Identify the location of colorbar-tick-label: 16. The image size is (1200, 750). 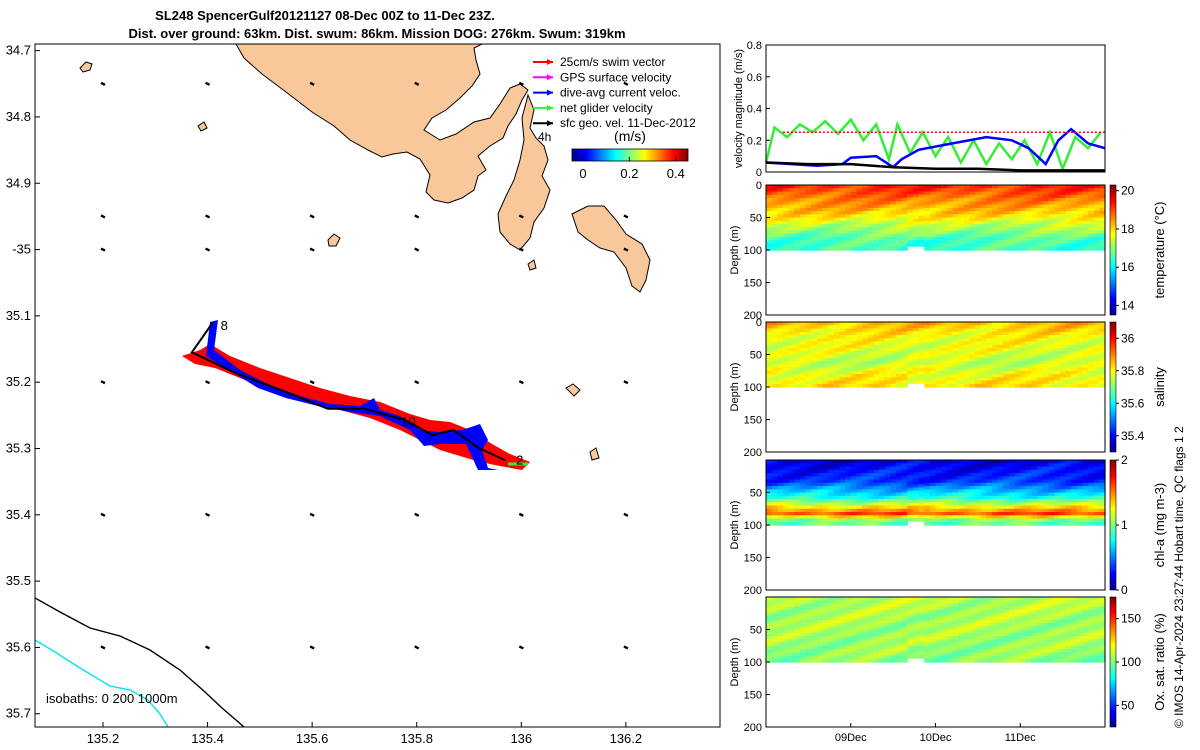
(1128, 267).